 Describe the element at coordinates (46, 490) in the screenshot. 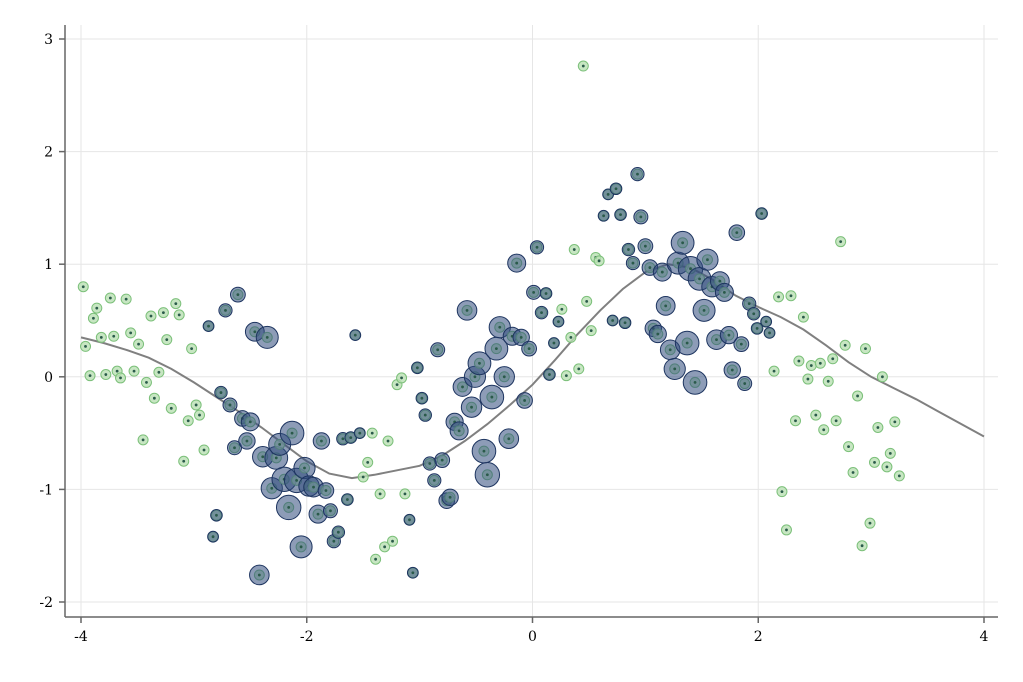

I see `y-tick-label: -1` at that location.